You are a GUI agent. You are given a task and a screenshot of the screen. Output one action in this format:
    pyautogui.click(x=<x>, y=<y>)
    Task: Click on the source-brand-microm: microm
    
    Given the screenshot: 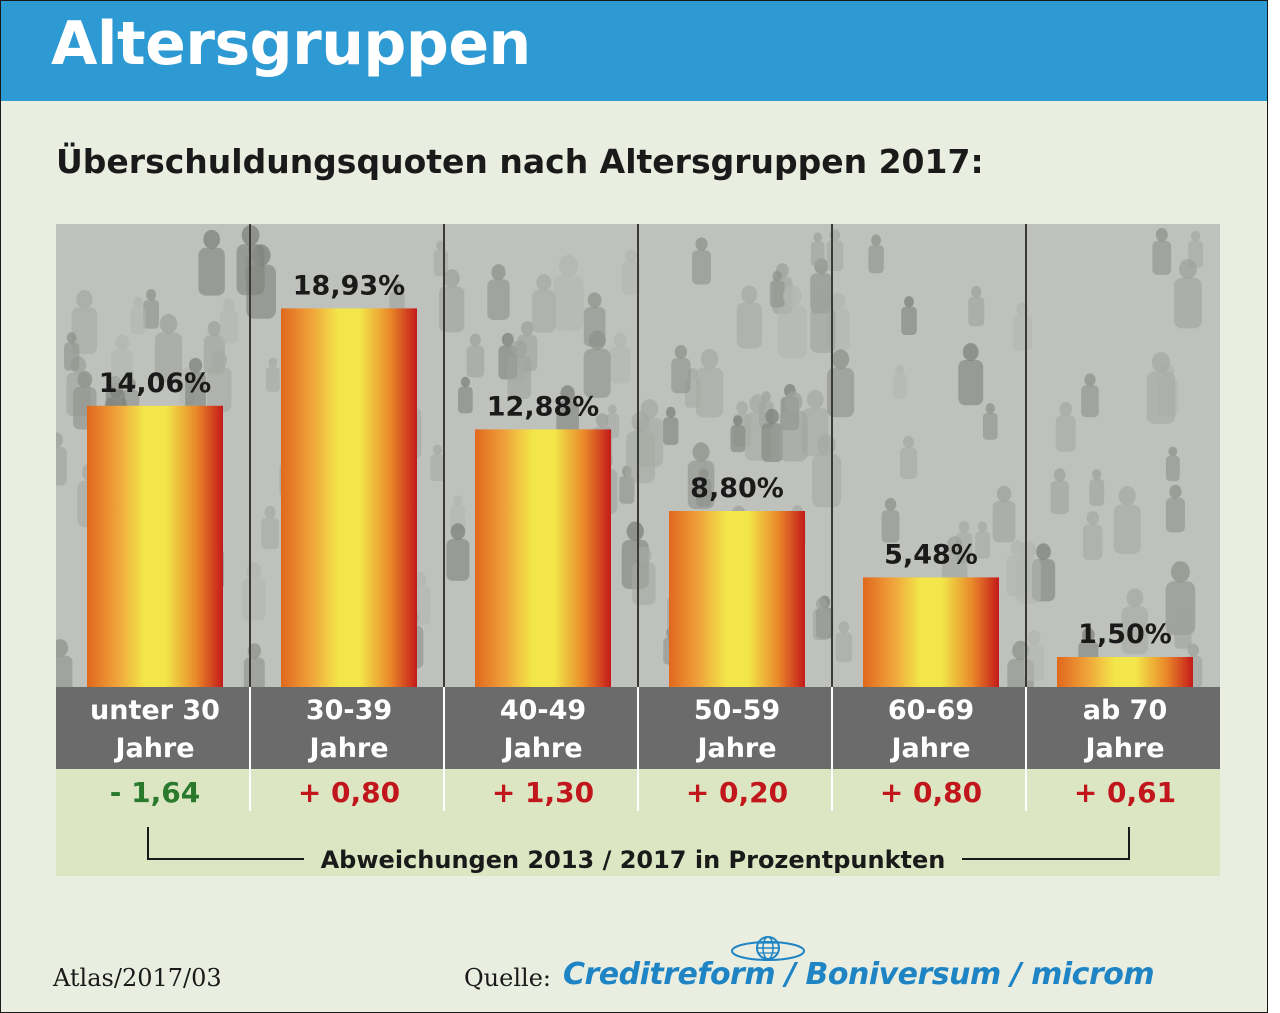 What is the action you would take?
    pyautogui.click(x=1093, y=974)
    